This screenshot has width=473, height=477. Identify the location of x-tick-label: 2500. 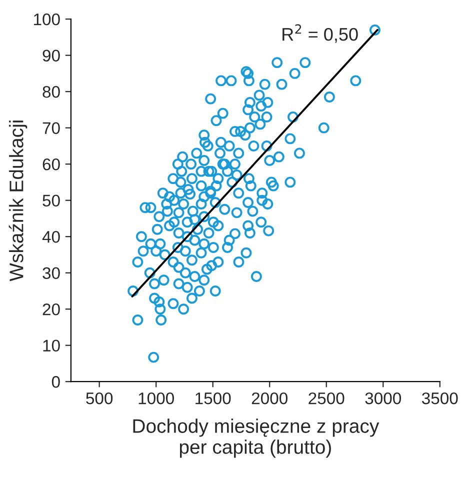
(326, 398).